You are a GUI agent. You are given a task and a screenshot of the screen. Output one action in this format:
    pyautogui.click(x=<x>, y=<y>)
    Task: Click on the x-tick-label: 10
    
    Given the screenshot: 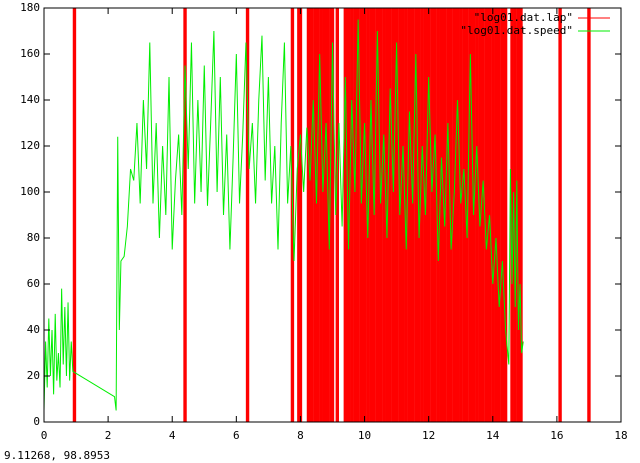 What is the action you would take?
    pyautogui.click(x=364, y=435)
    